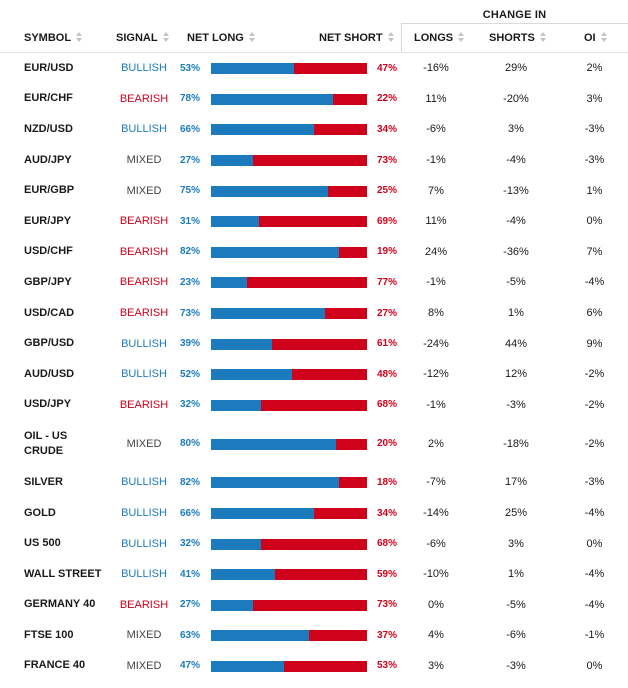 This screenshot has height=688, width=628. I want to click on oi-change-cell: 6%, so click(594, 313).